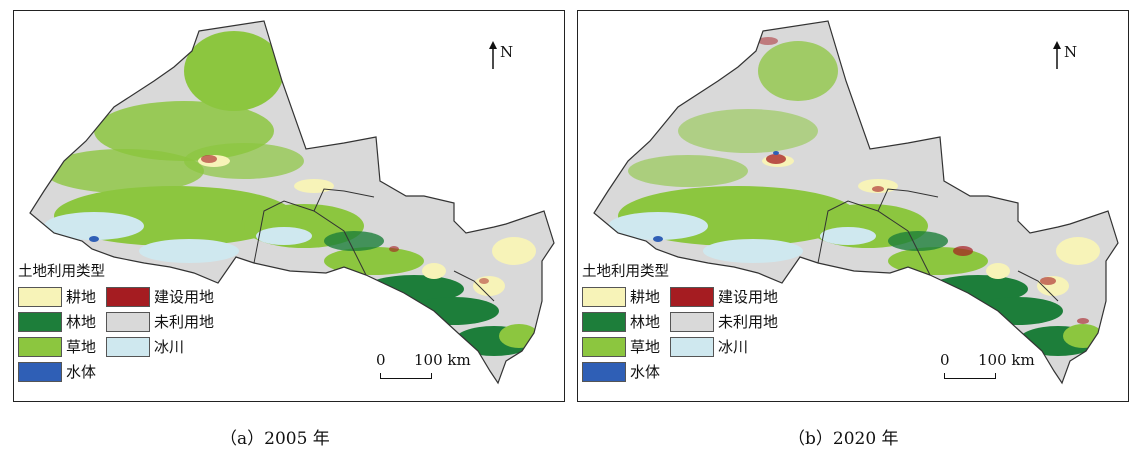  Describe the element at coordinates (275, 439) in the screenshot. I see `caption-2005: （a）2005 年` at that location.